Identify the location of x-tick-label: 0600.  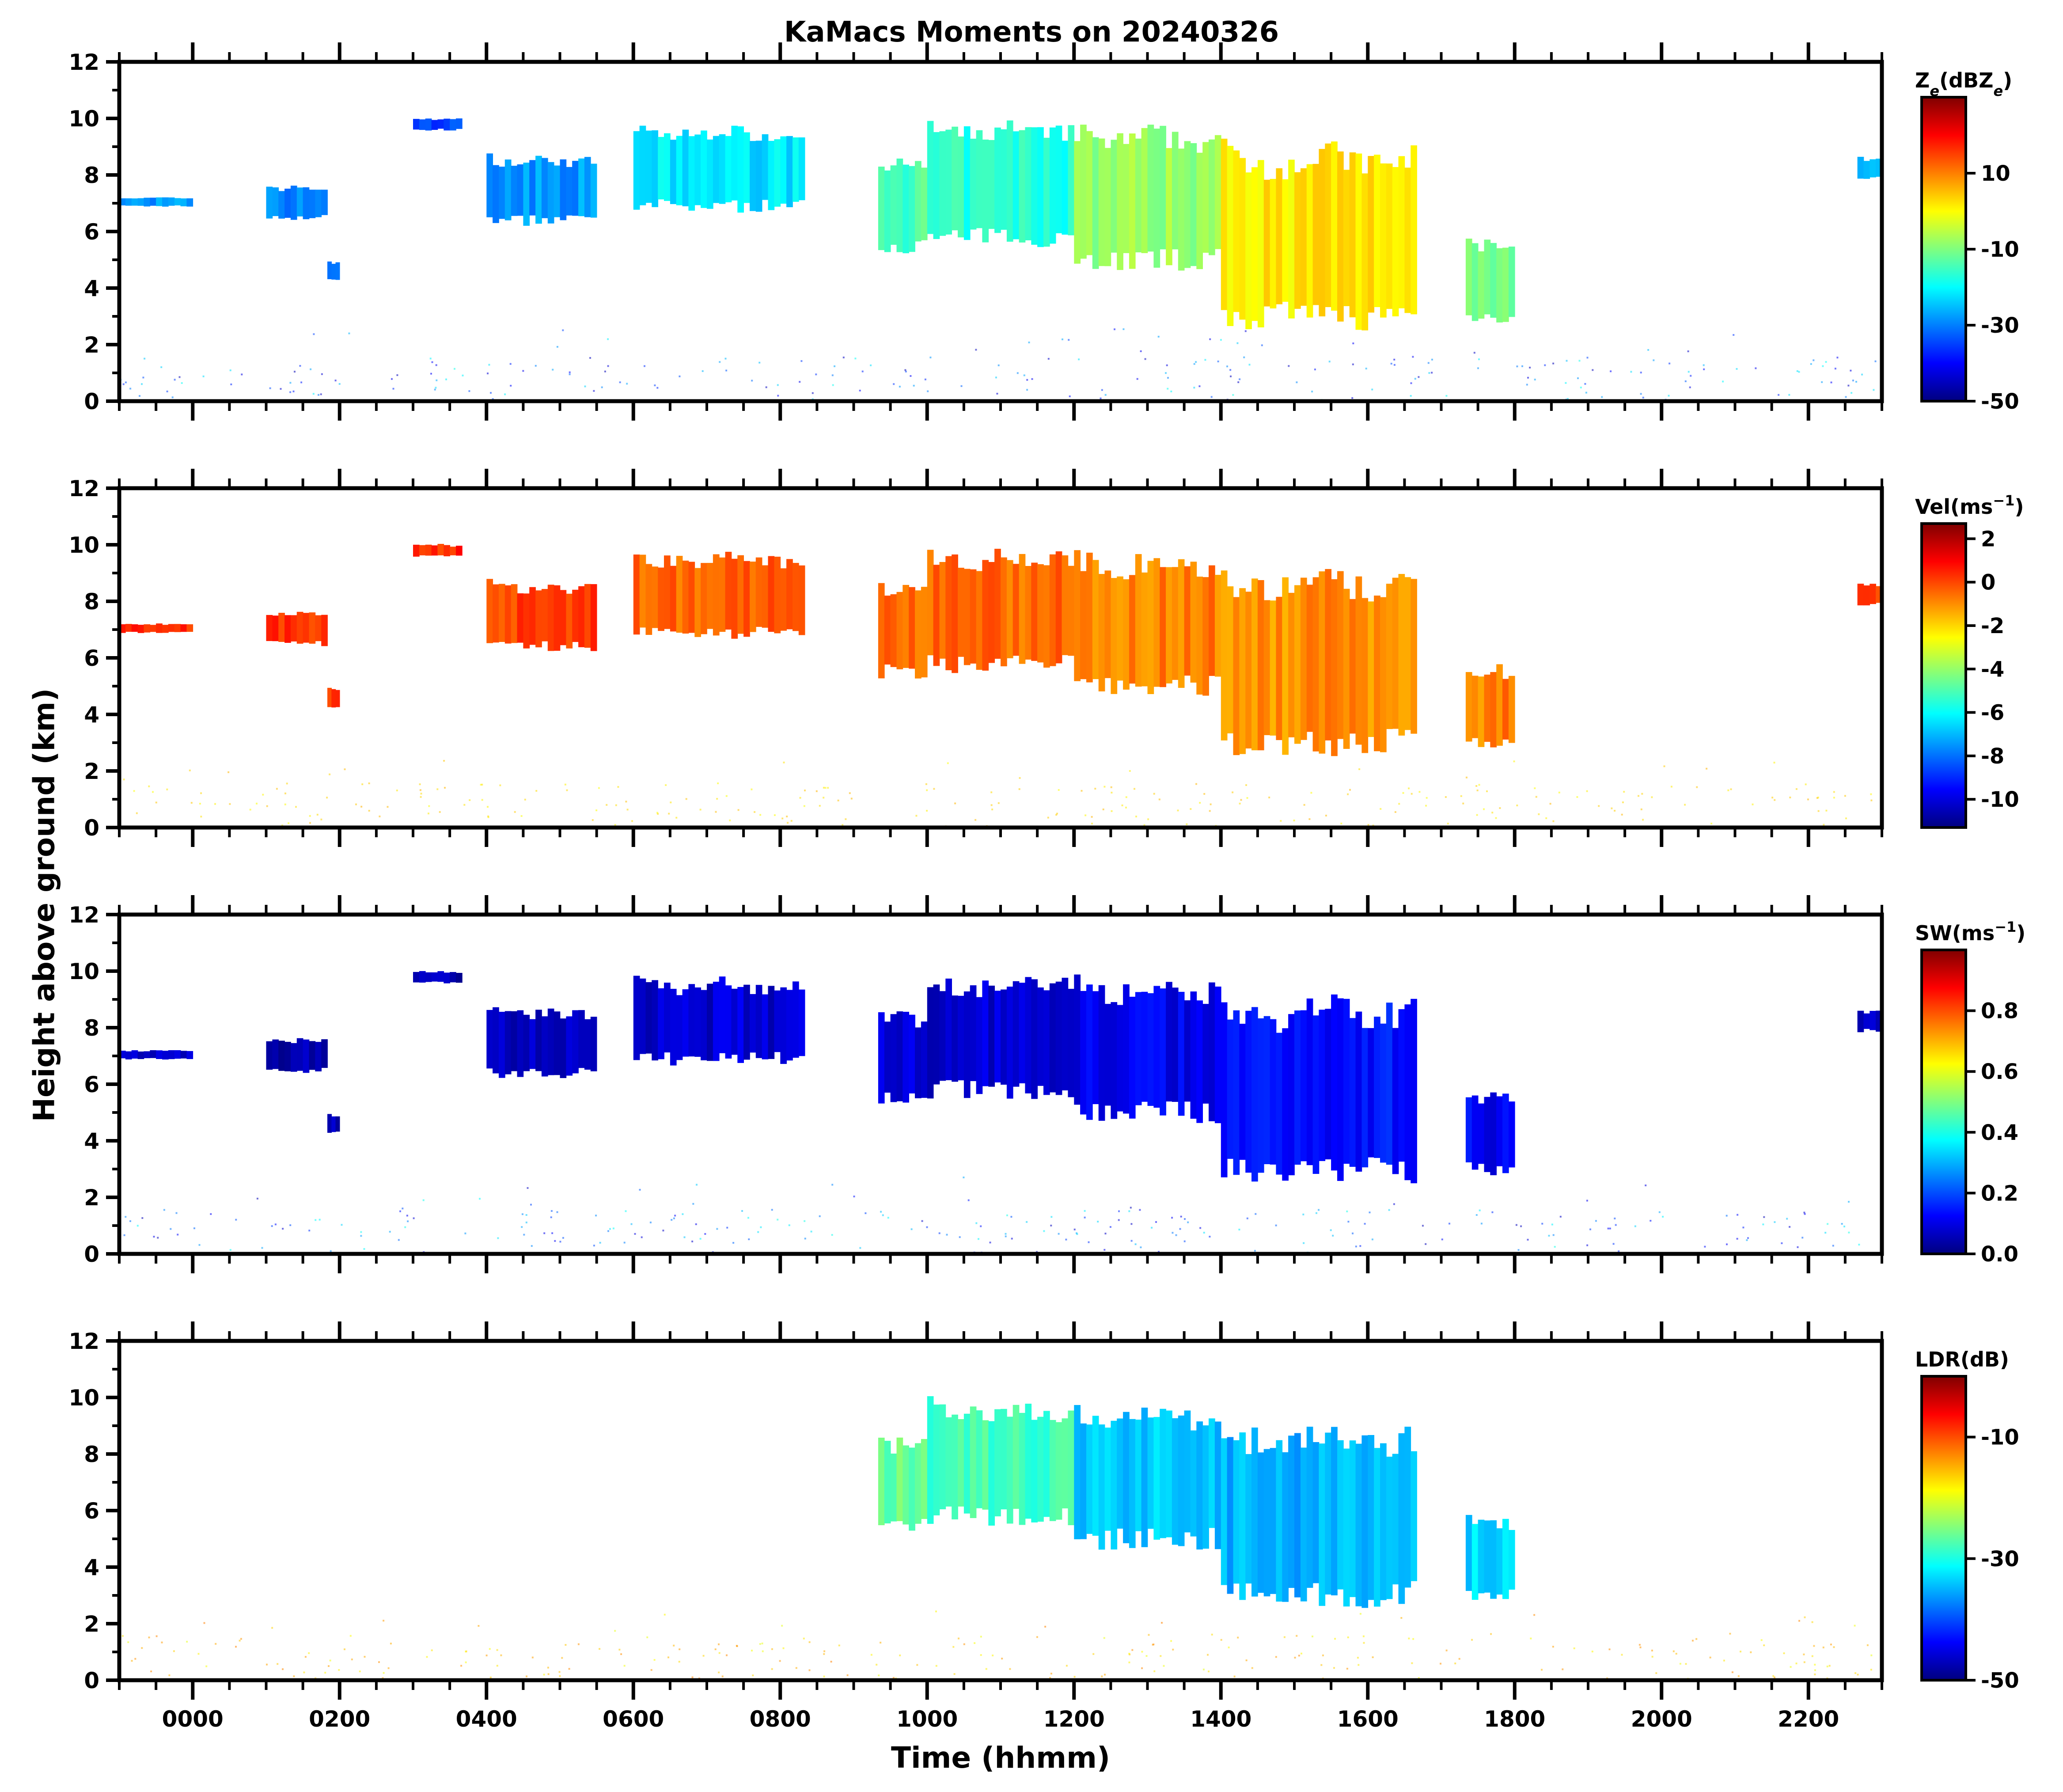
(633, 1719).